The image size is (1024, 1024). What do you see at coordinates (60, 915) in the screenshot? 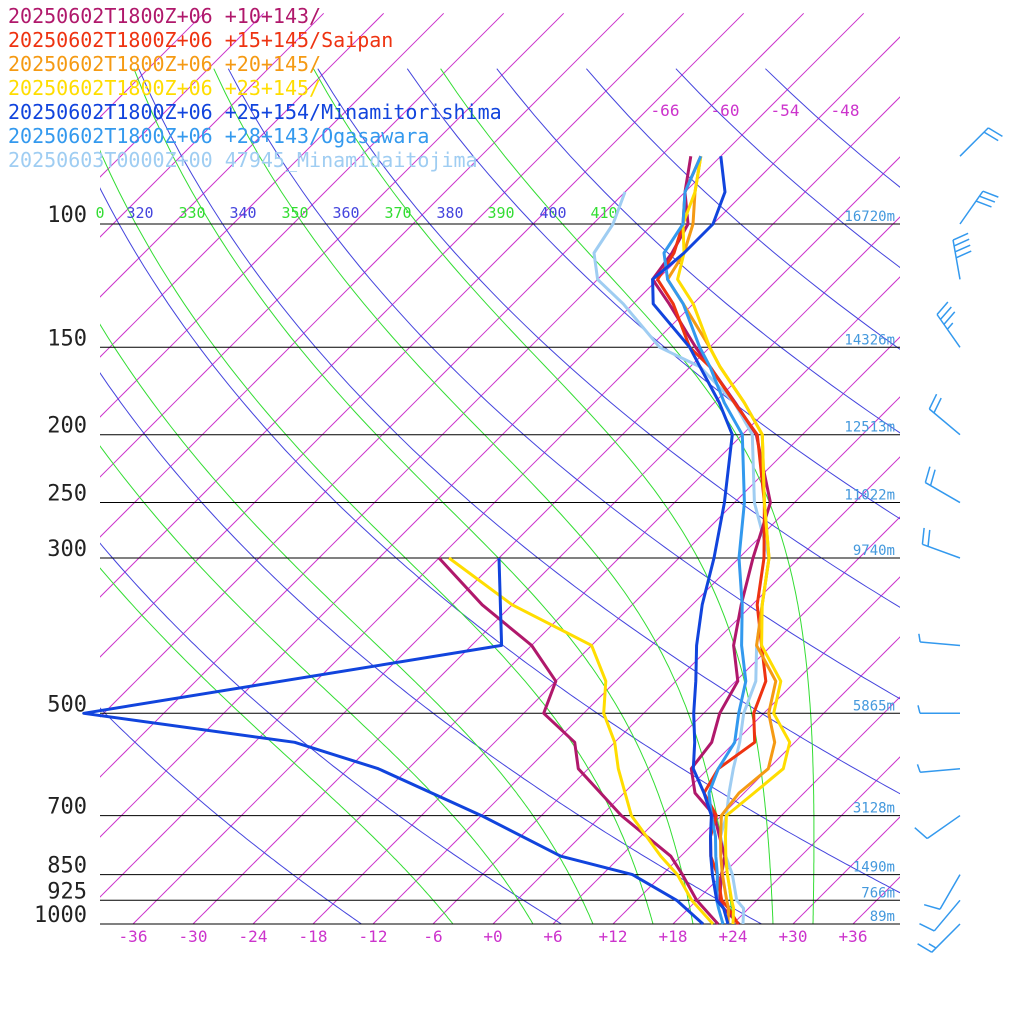
I see `pressure-label: 1000` at bounding box center [60, 915].